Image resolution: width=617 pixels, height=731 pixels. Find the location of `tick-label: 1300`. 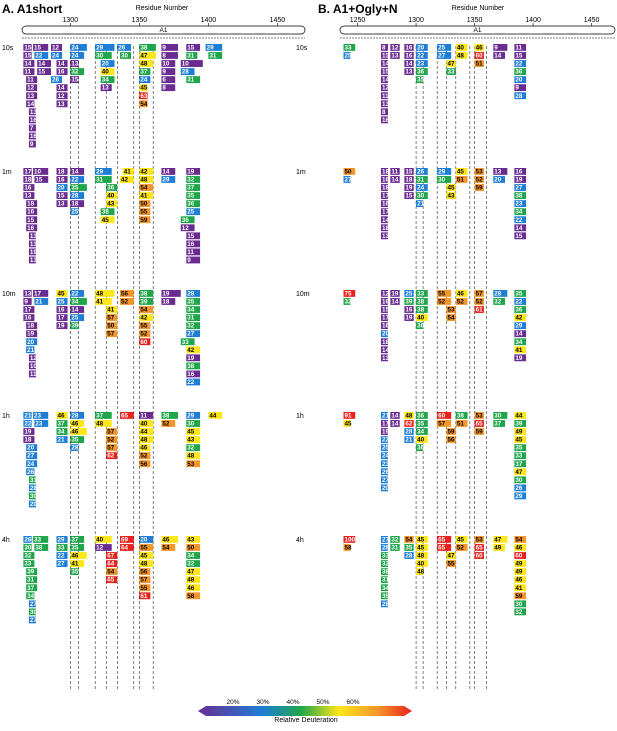

tick-label: 1300 is located at coordinates (416, 20).